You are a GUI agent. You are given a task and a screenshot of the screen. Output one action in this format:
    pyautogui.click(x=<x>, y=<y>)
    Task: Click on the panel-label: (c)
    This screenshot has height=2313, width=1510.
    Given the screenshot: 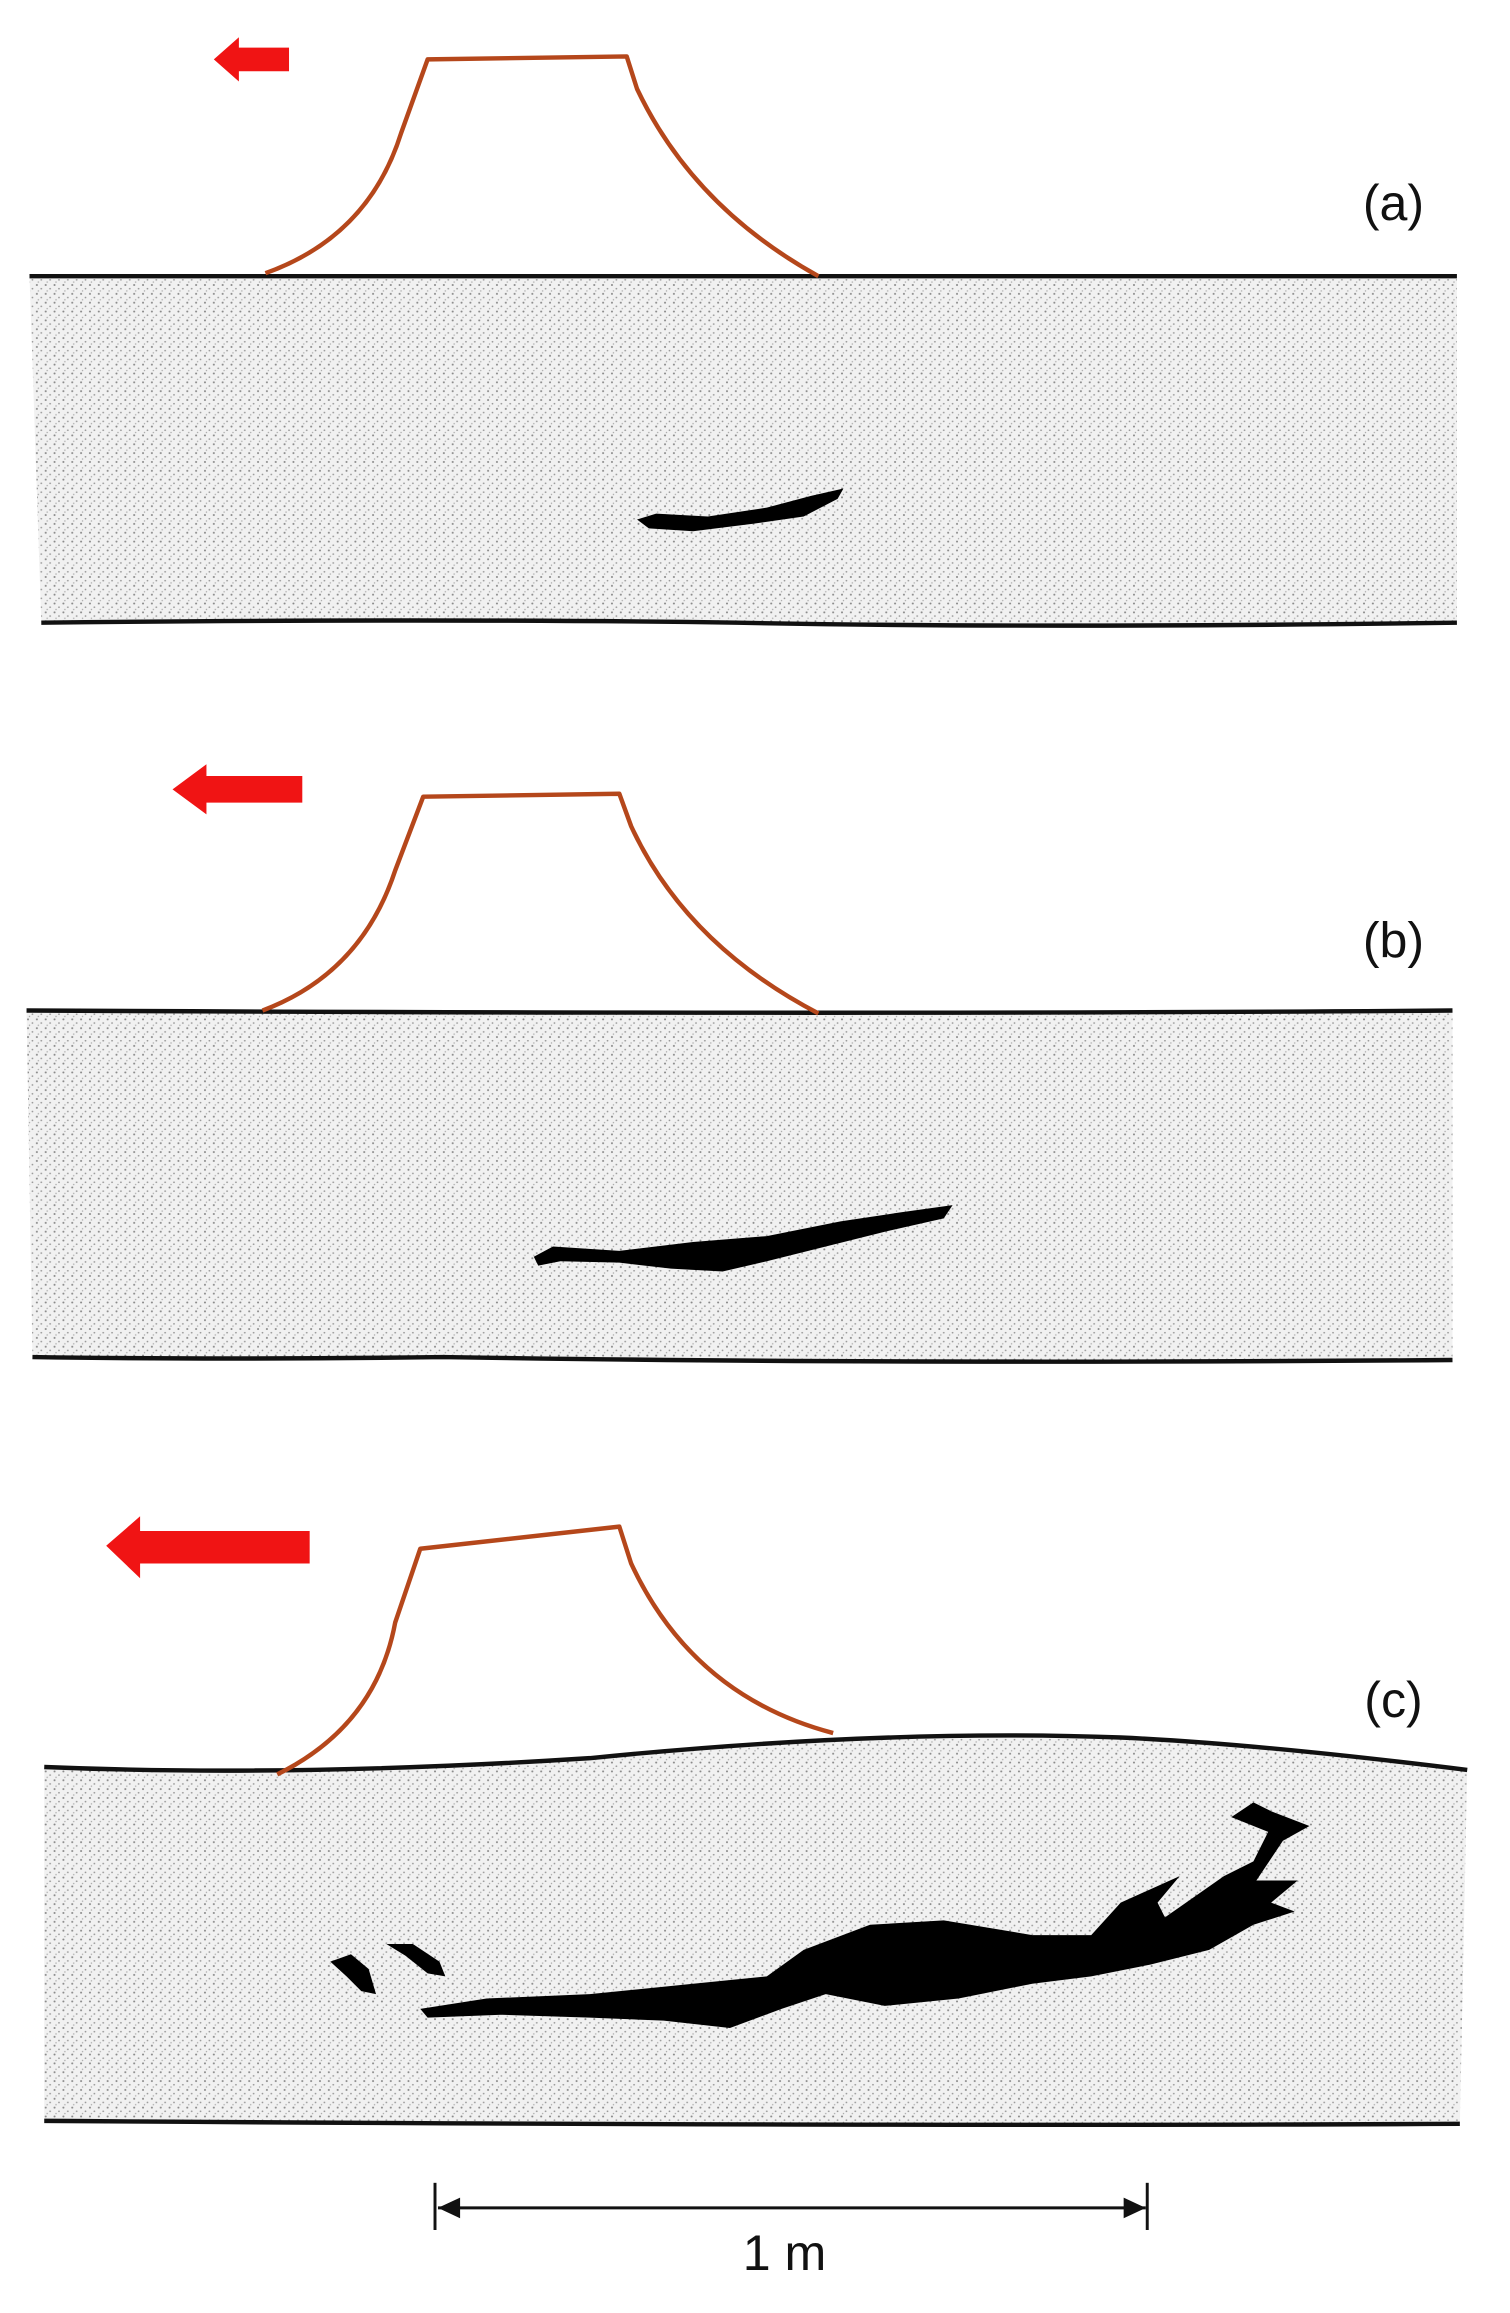 What is the action you would take?
    pyautogui.click(x=1393, y=1700)
    